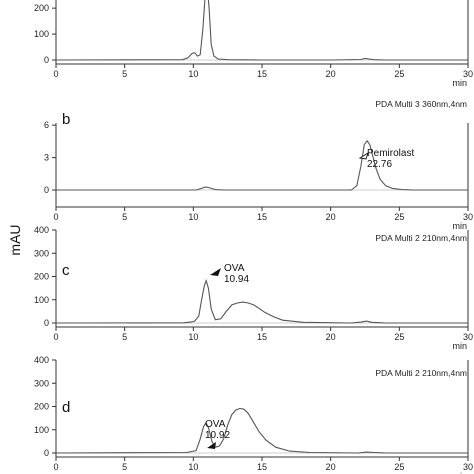  Describe the element at coordinates (66, 270) in the screenshot. I see `panel-letter: c` at that location.